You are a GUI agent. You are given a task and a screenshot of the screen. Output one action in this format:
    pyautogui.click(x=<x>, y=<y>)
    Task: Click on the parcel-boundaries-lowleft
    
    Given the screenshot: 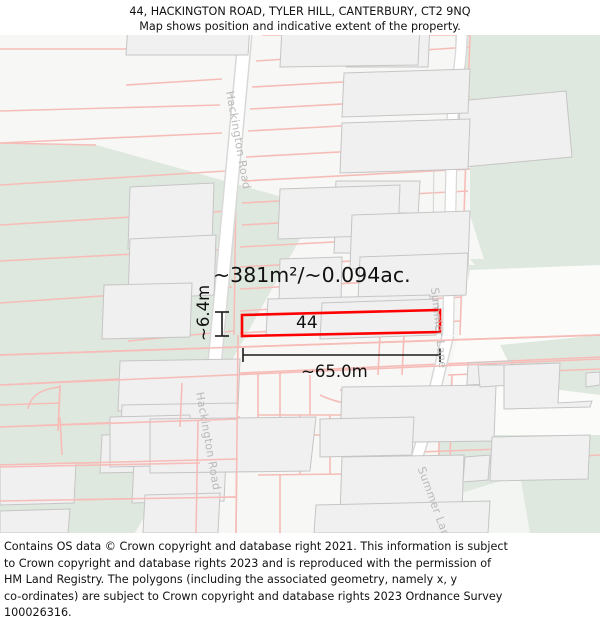 What is the action you would take?
    pyautogui.click(x=100, y=474)
    